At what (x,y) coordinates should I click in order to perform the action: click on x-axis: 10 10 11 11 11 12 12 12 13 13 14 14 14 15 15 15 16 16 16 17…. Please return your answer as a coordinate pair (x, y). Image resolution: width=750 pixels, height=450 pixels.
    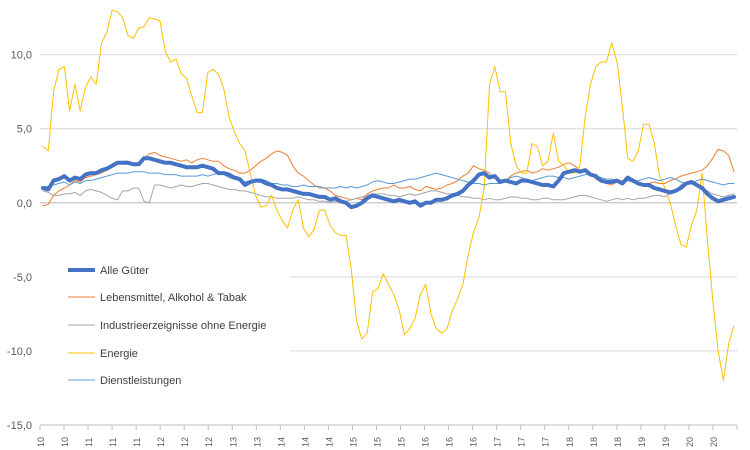
    Looking at the image, I should click on (387, 435).